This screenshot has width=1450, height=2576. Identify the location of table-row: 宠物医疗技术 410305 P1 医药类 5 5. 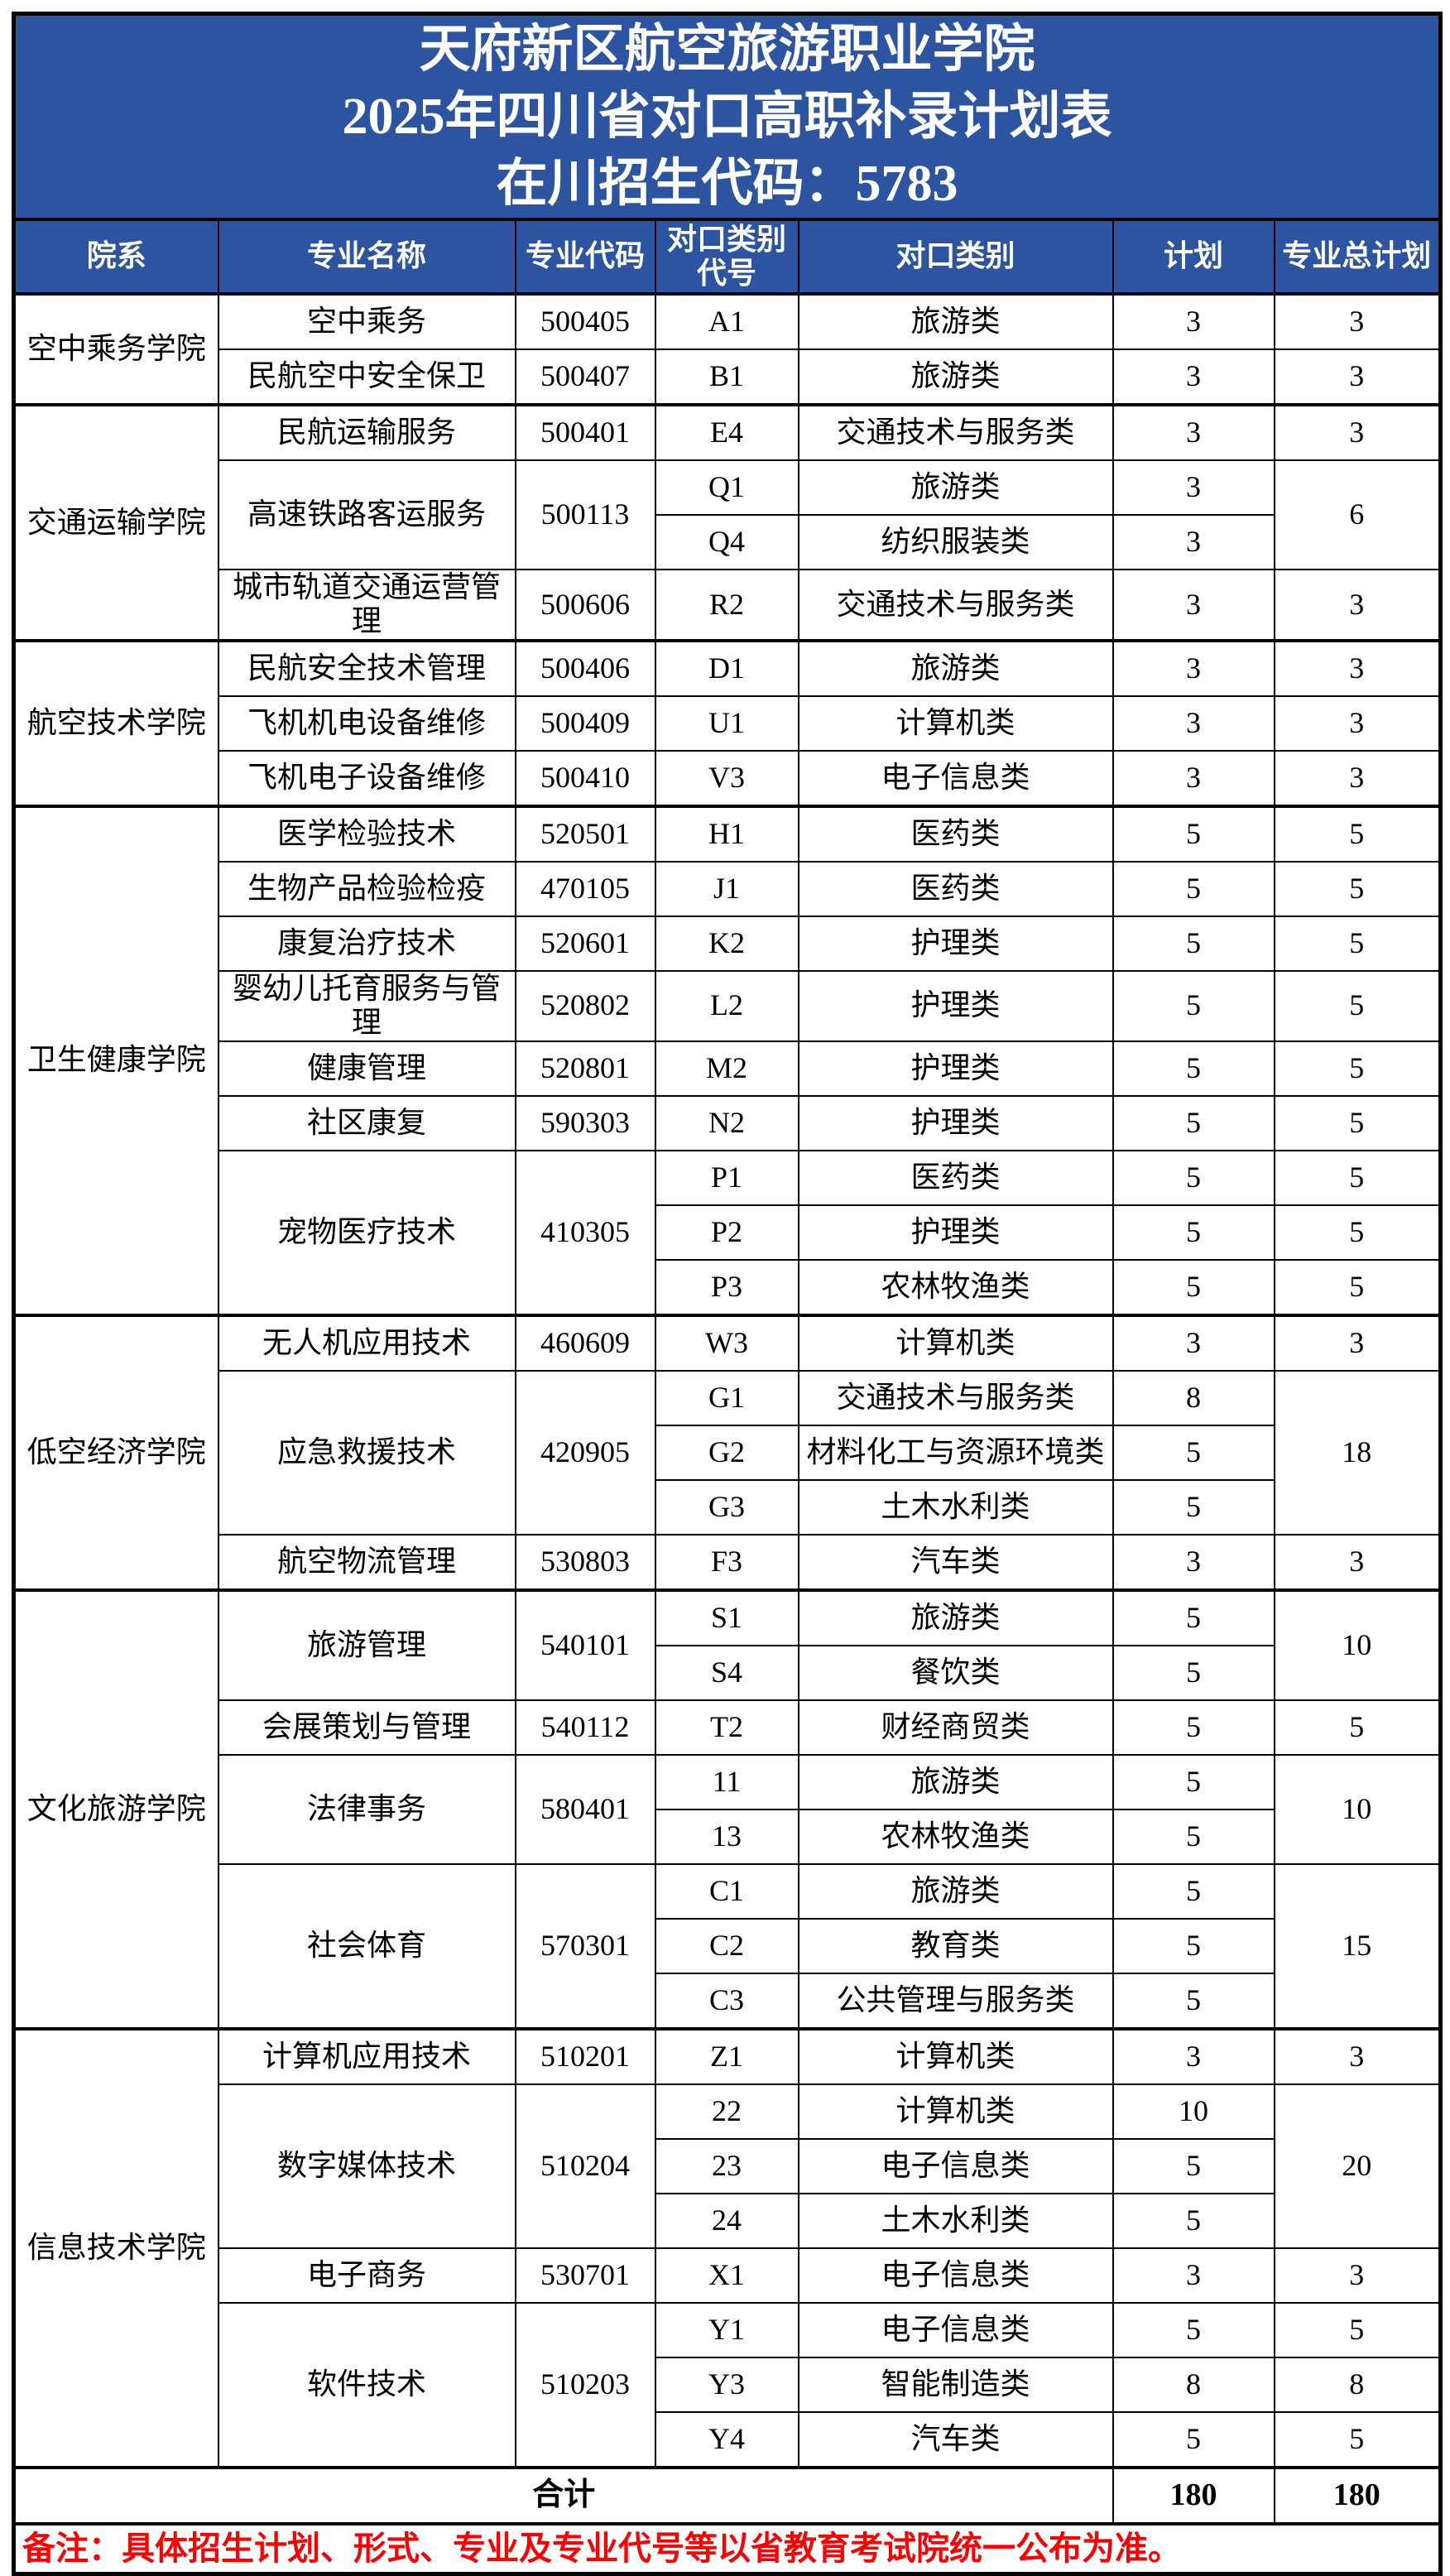
(728, 1232).